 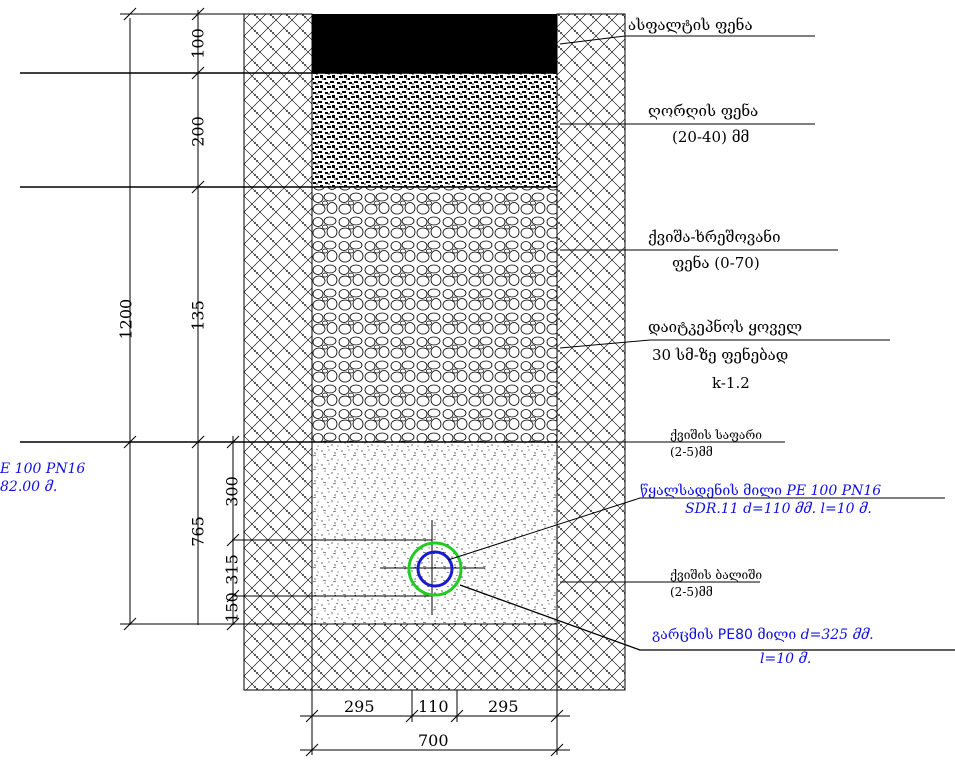 I want to click on dim-135: 135, so click(x=198, y=315).